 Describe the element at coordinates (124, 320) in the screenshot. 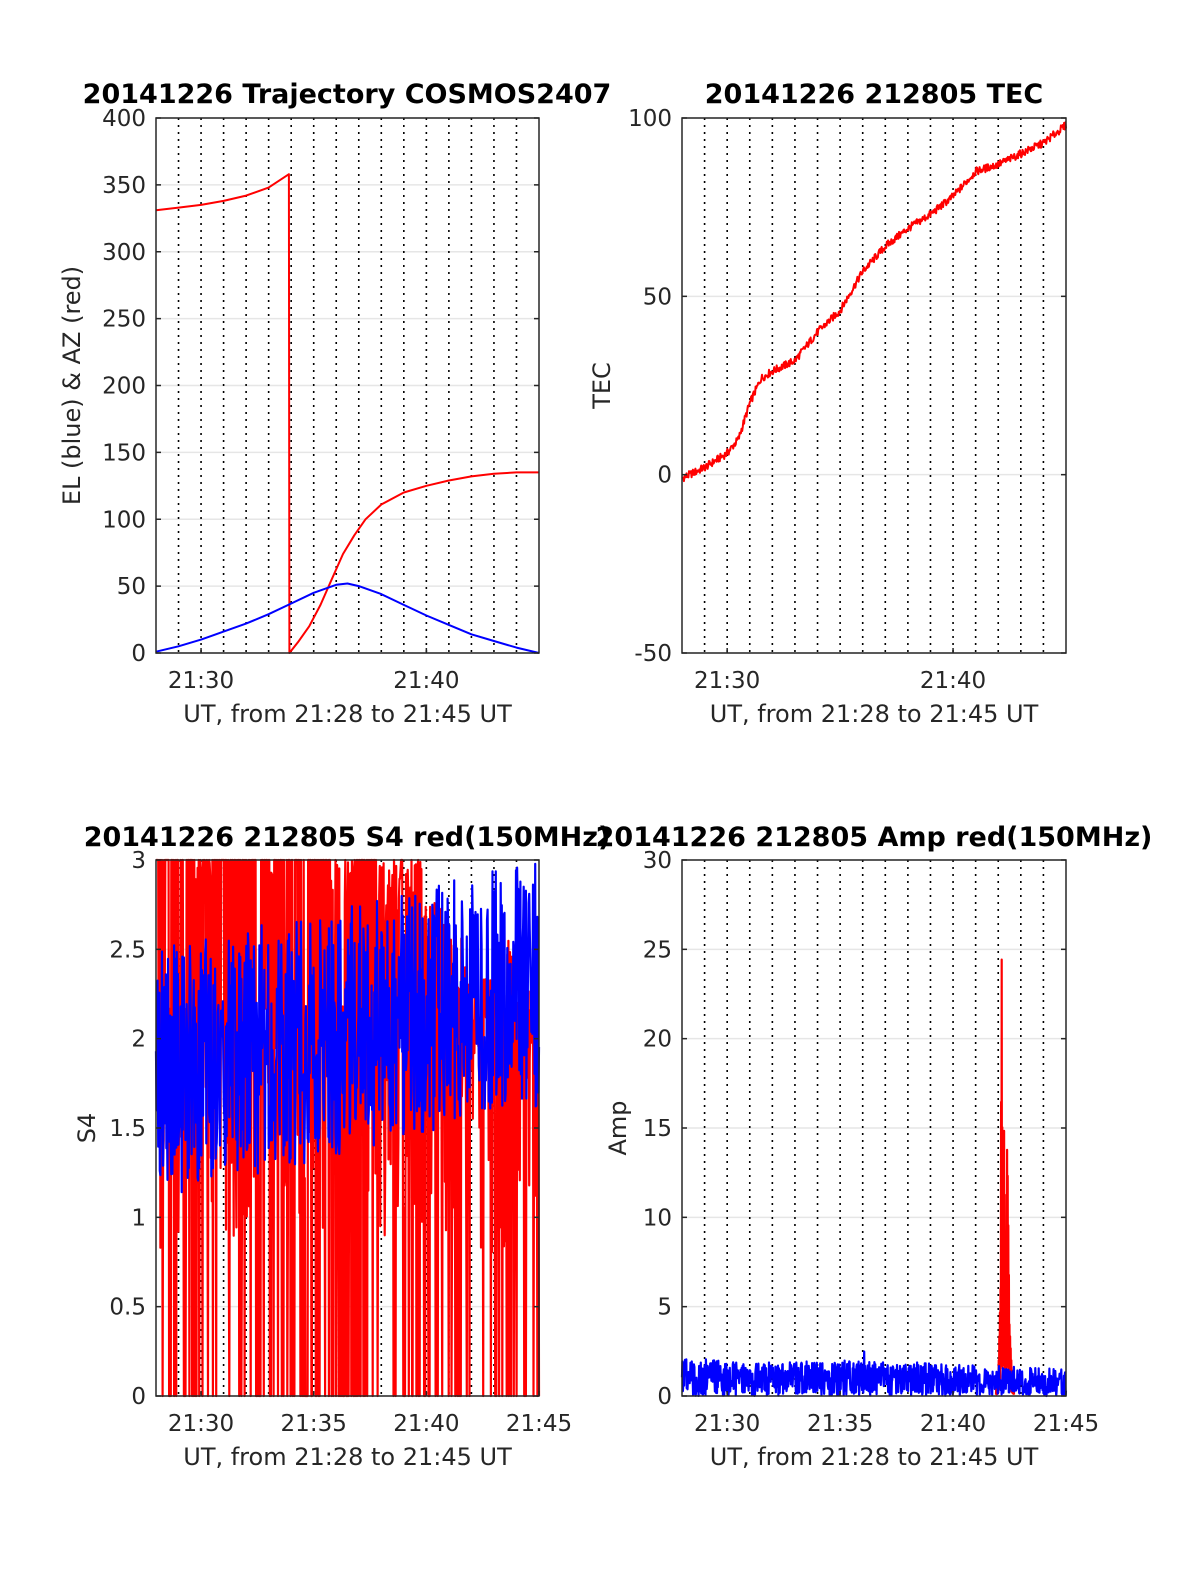

I see `y-tick-label: 250` at that location.